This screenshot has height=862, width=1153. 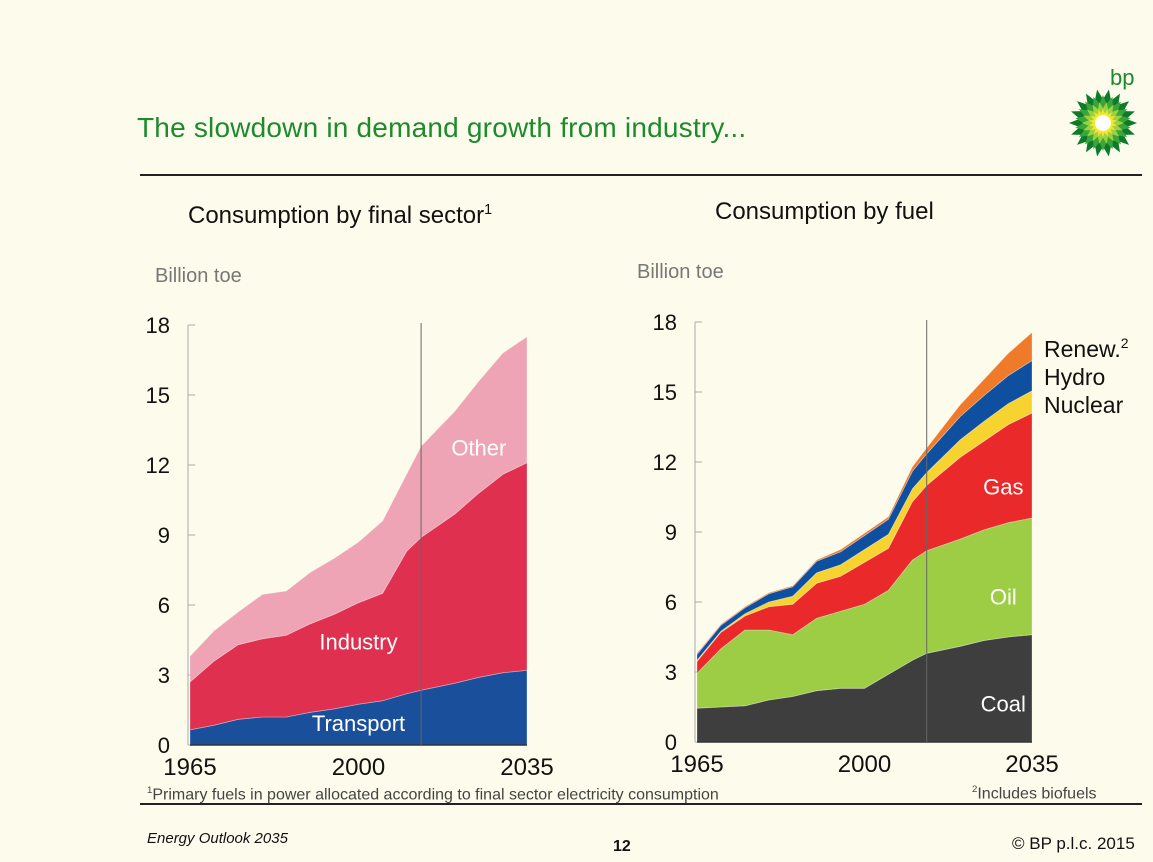 I want to click on y-axis-unit-fuel: Billion toe, so click(x=680, y=272).